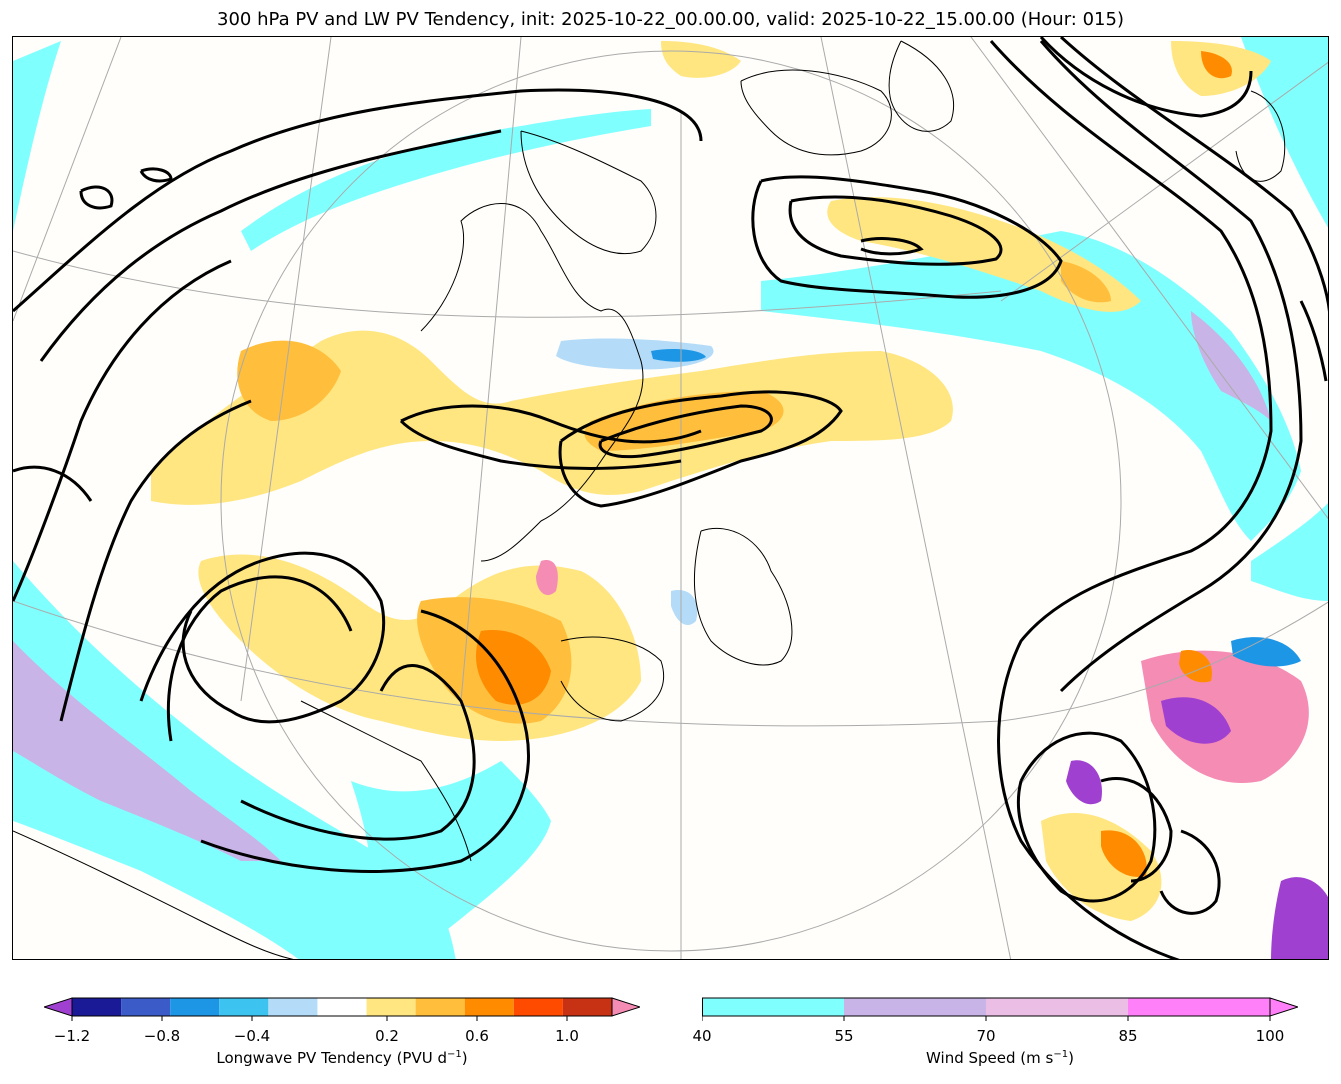  Describe the element at coordinates (147, 751) in the screenshot. I see `jet-core-west-purple` at that location.